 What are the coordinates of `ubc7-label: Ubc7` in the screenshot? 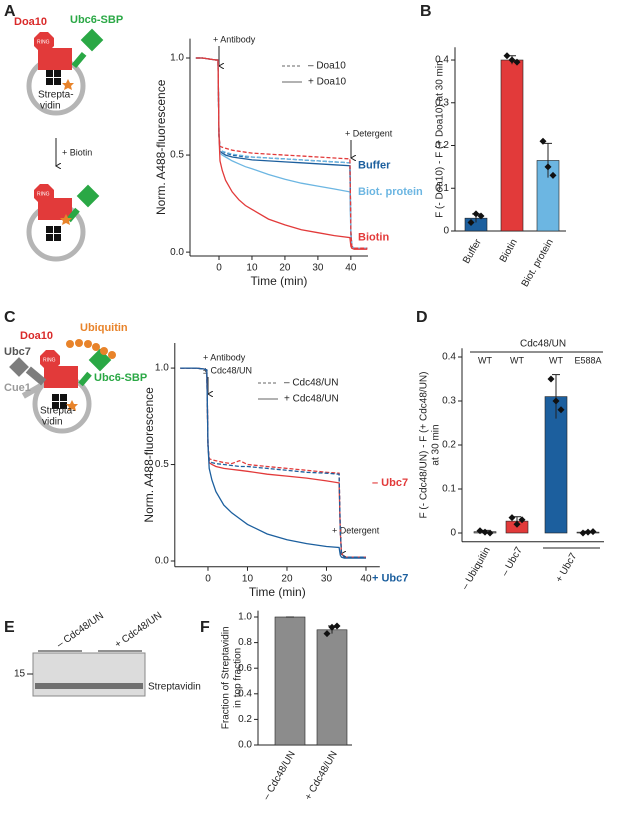 It's located at (17, 352).